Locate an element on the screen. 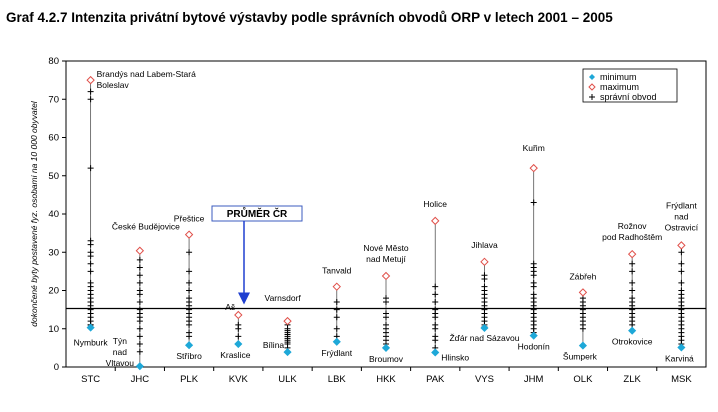  min-label: Kraslice is located at coordinates (235, 355).